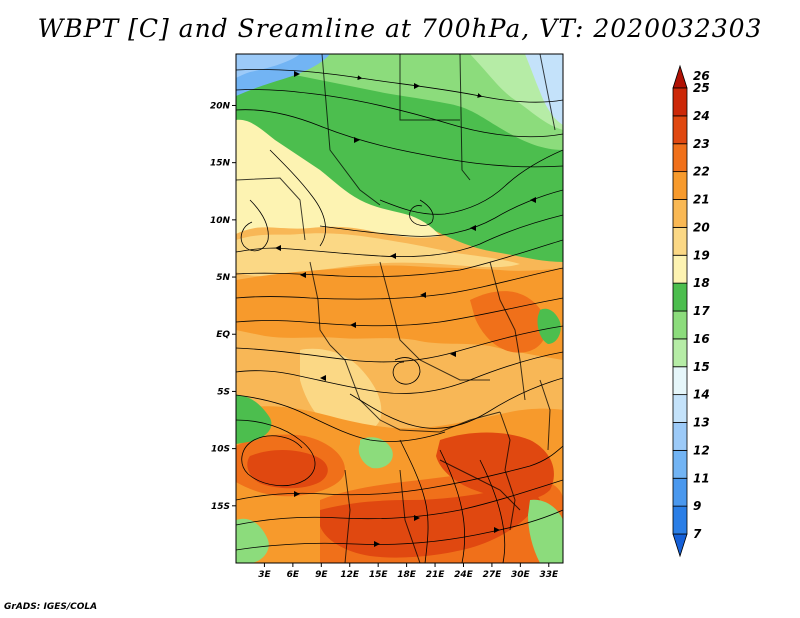 This screenshot has height=618, width=800. I want to click on lat-label: 5N, so click(223, 278).